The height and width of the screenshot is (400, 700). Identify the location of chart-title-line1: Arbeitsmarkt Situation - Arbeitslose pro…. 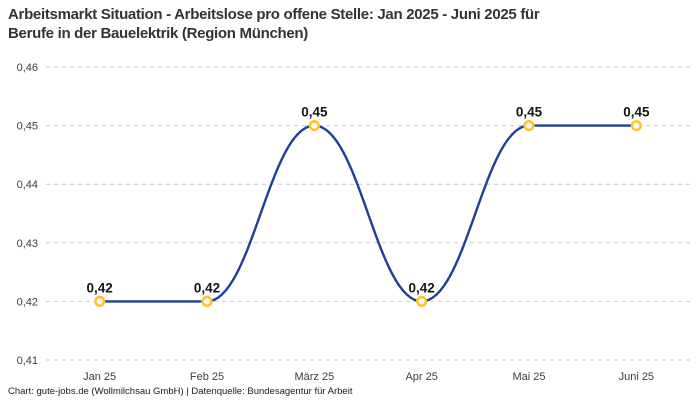
(274, 14).